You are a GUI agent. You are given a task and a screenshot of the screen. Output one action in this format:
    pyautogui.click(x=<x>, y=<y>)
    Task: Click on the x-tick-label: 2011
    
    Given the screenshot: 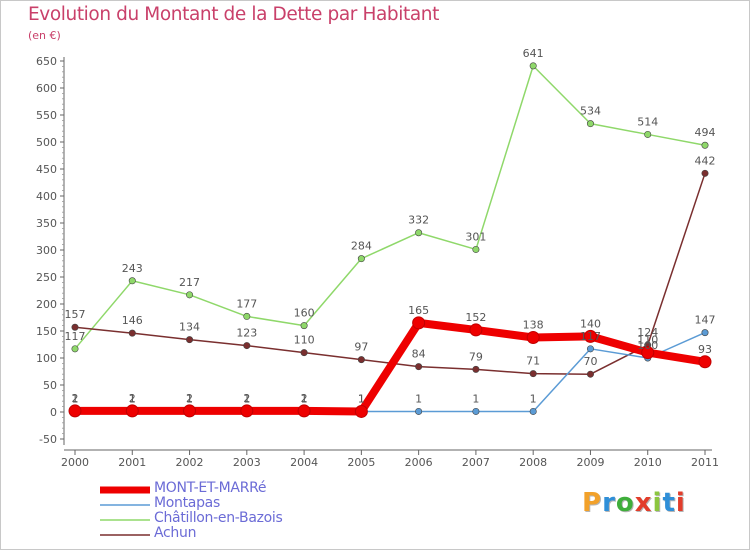 What is the action you would take?
    pyautogui.click(x=705, y=462)
    